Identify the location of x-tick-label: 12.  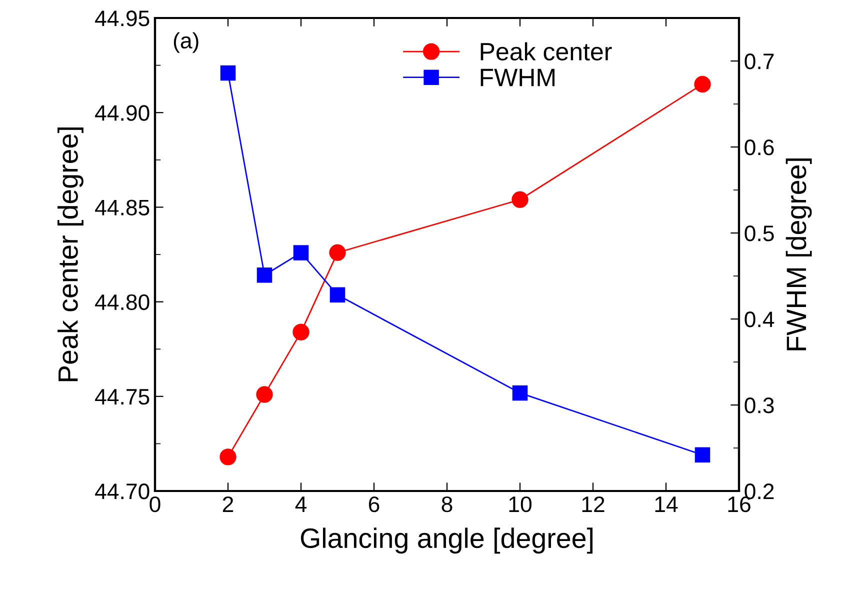
(593, 504).